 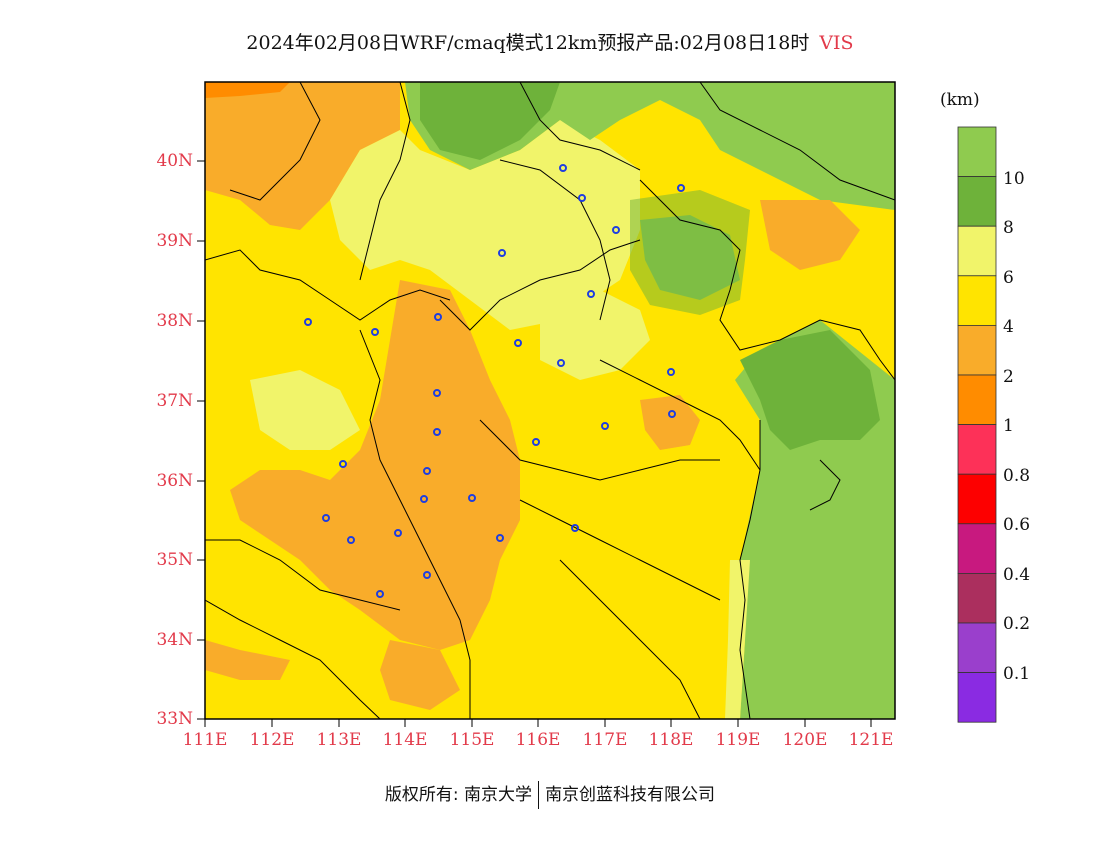 I want to click on field-orange-dark-north, so click(x=247, y=90).